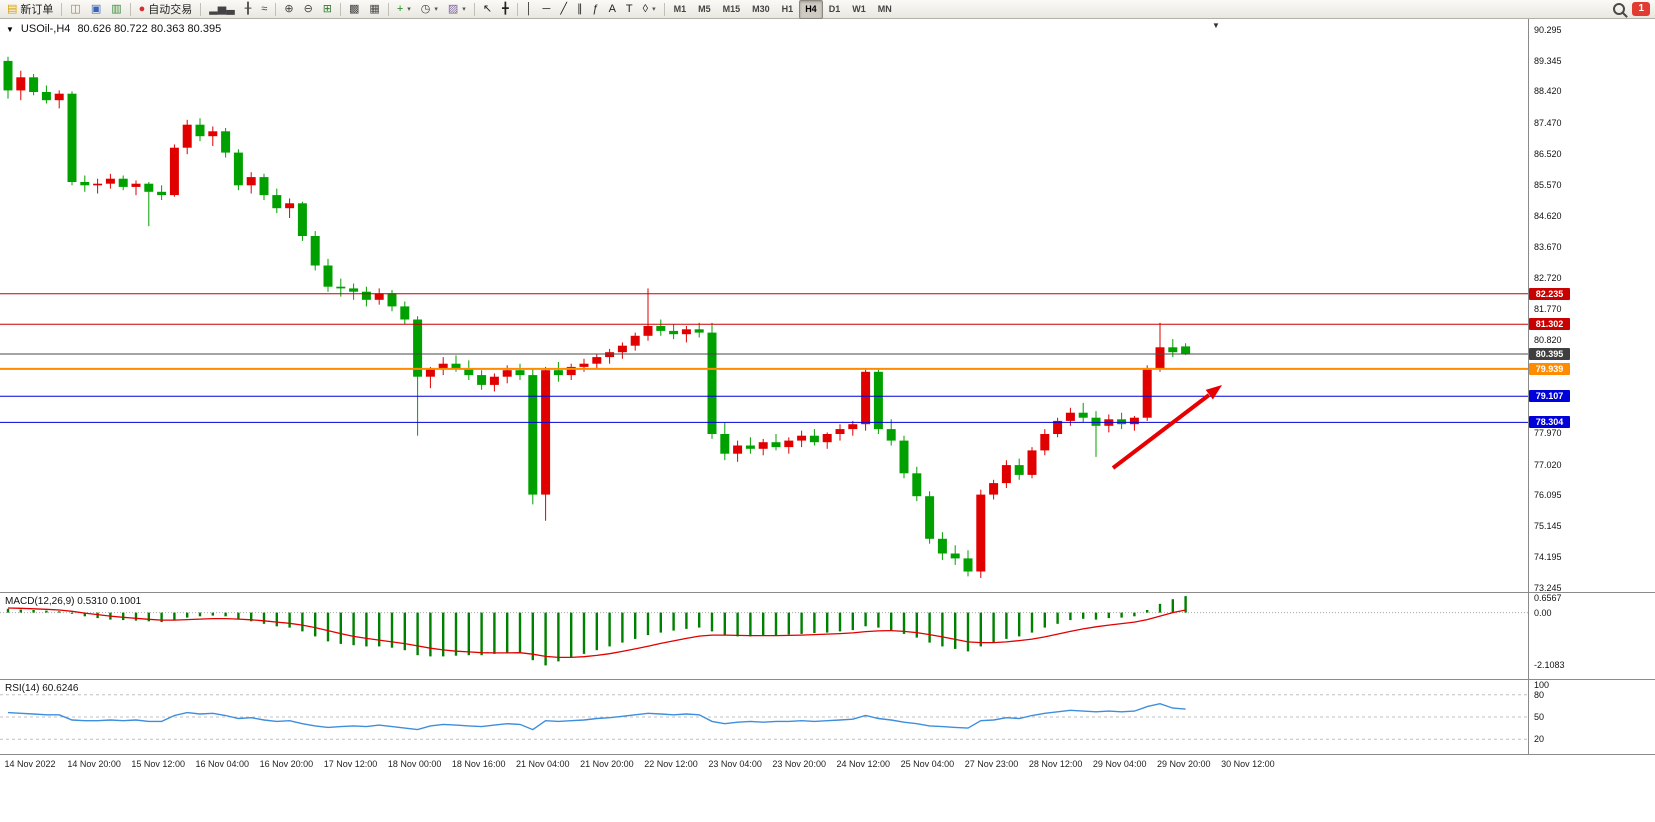 The width and height of the screenshot is (1655, 822). I want to click on zoom-in-button: ⊕, so click(288, 9).